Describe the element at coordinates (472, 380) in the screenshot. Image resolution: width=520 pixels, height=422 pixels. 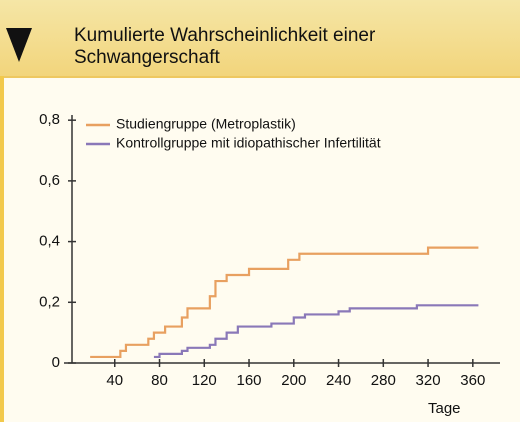
I see `x-tick-label: 360` at that location.